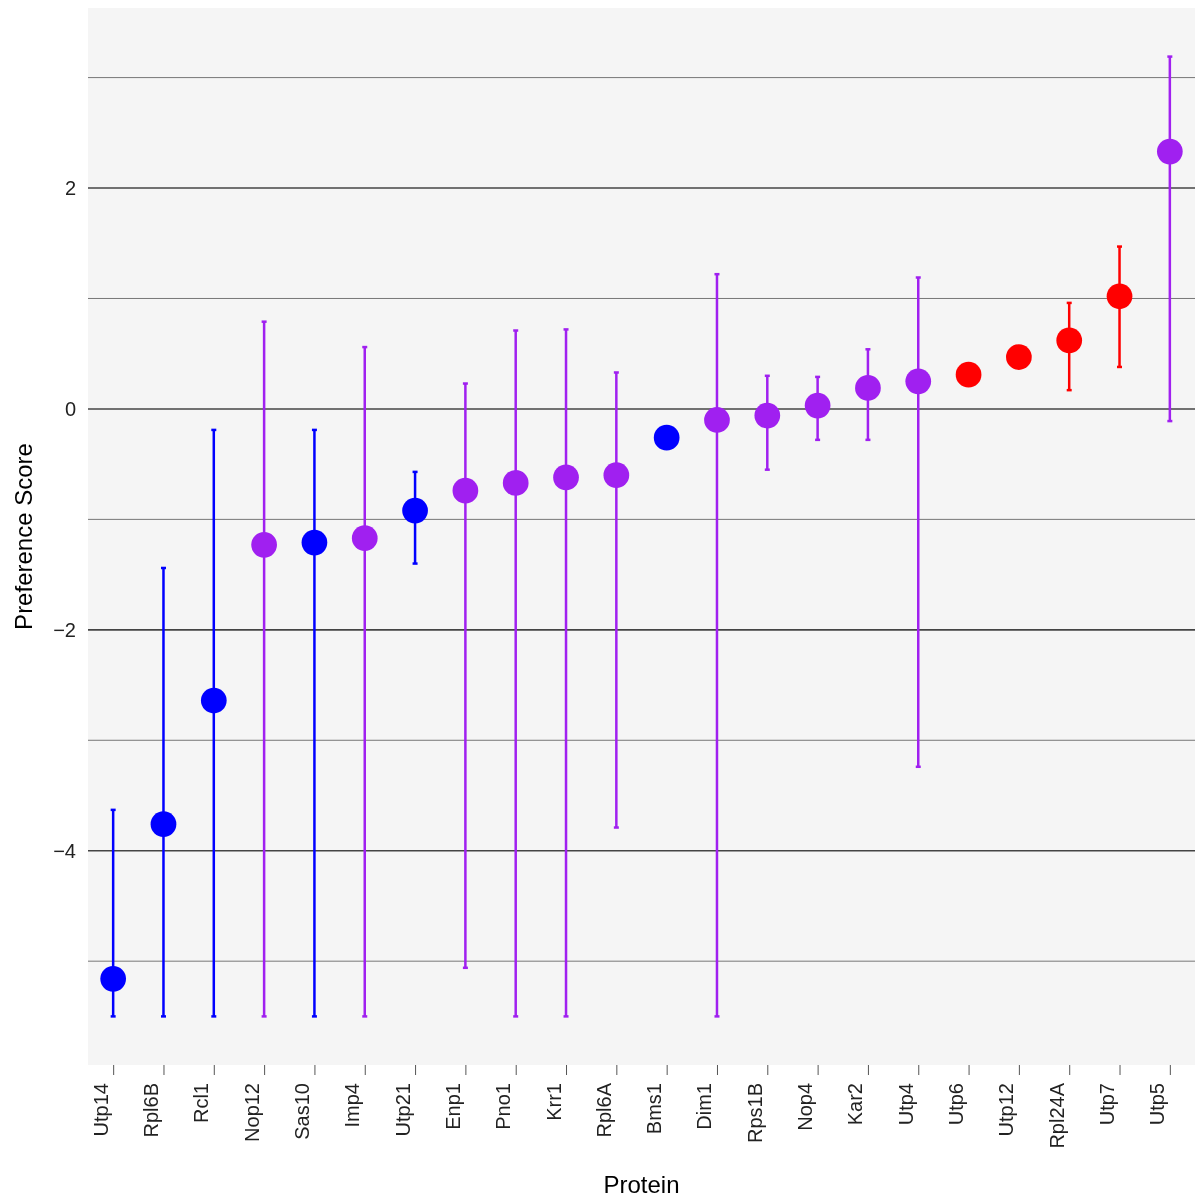  What do you see at coordinates (150, 1110) in the screenshot?
I see `x-tick-label: Rpl6B` at bounding box center [150, 1110].